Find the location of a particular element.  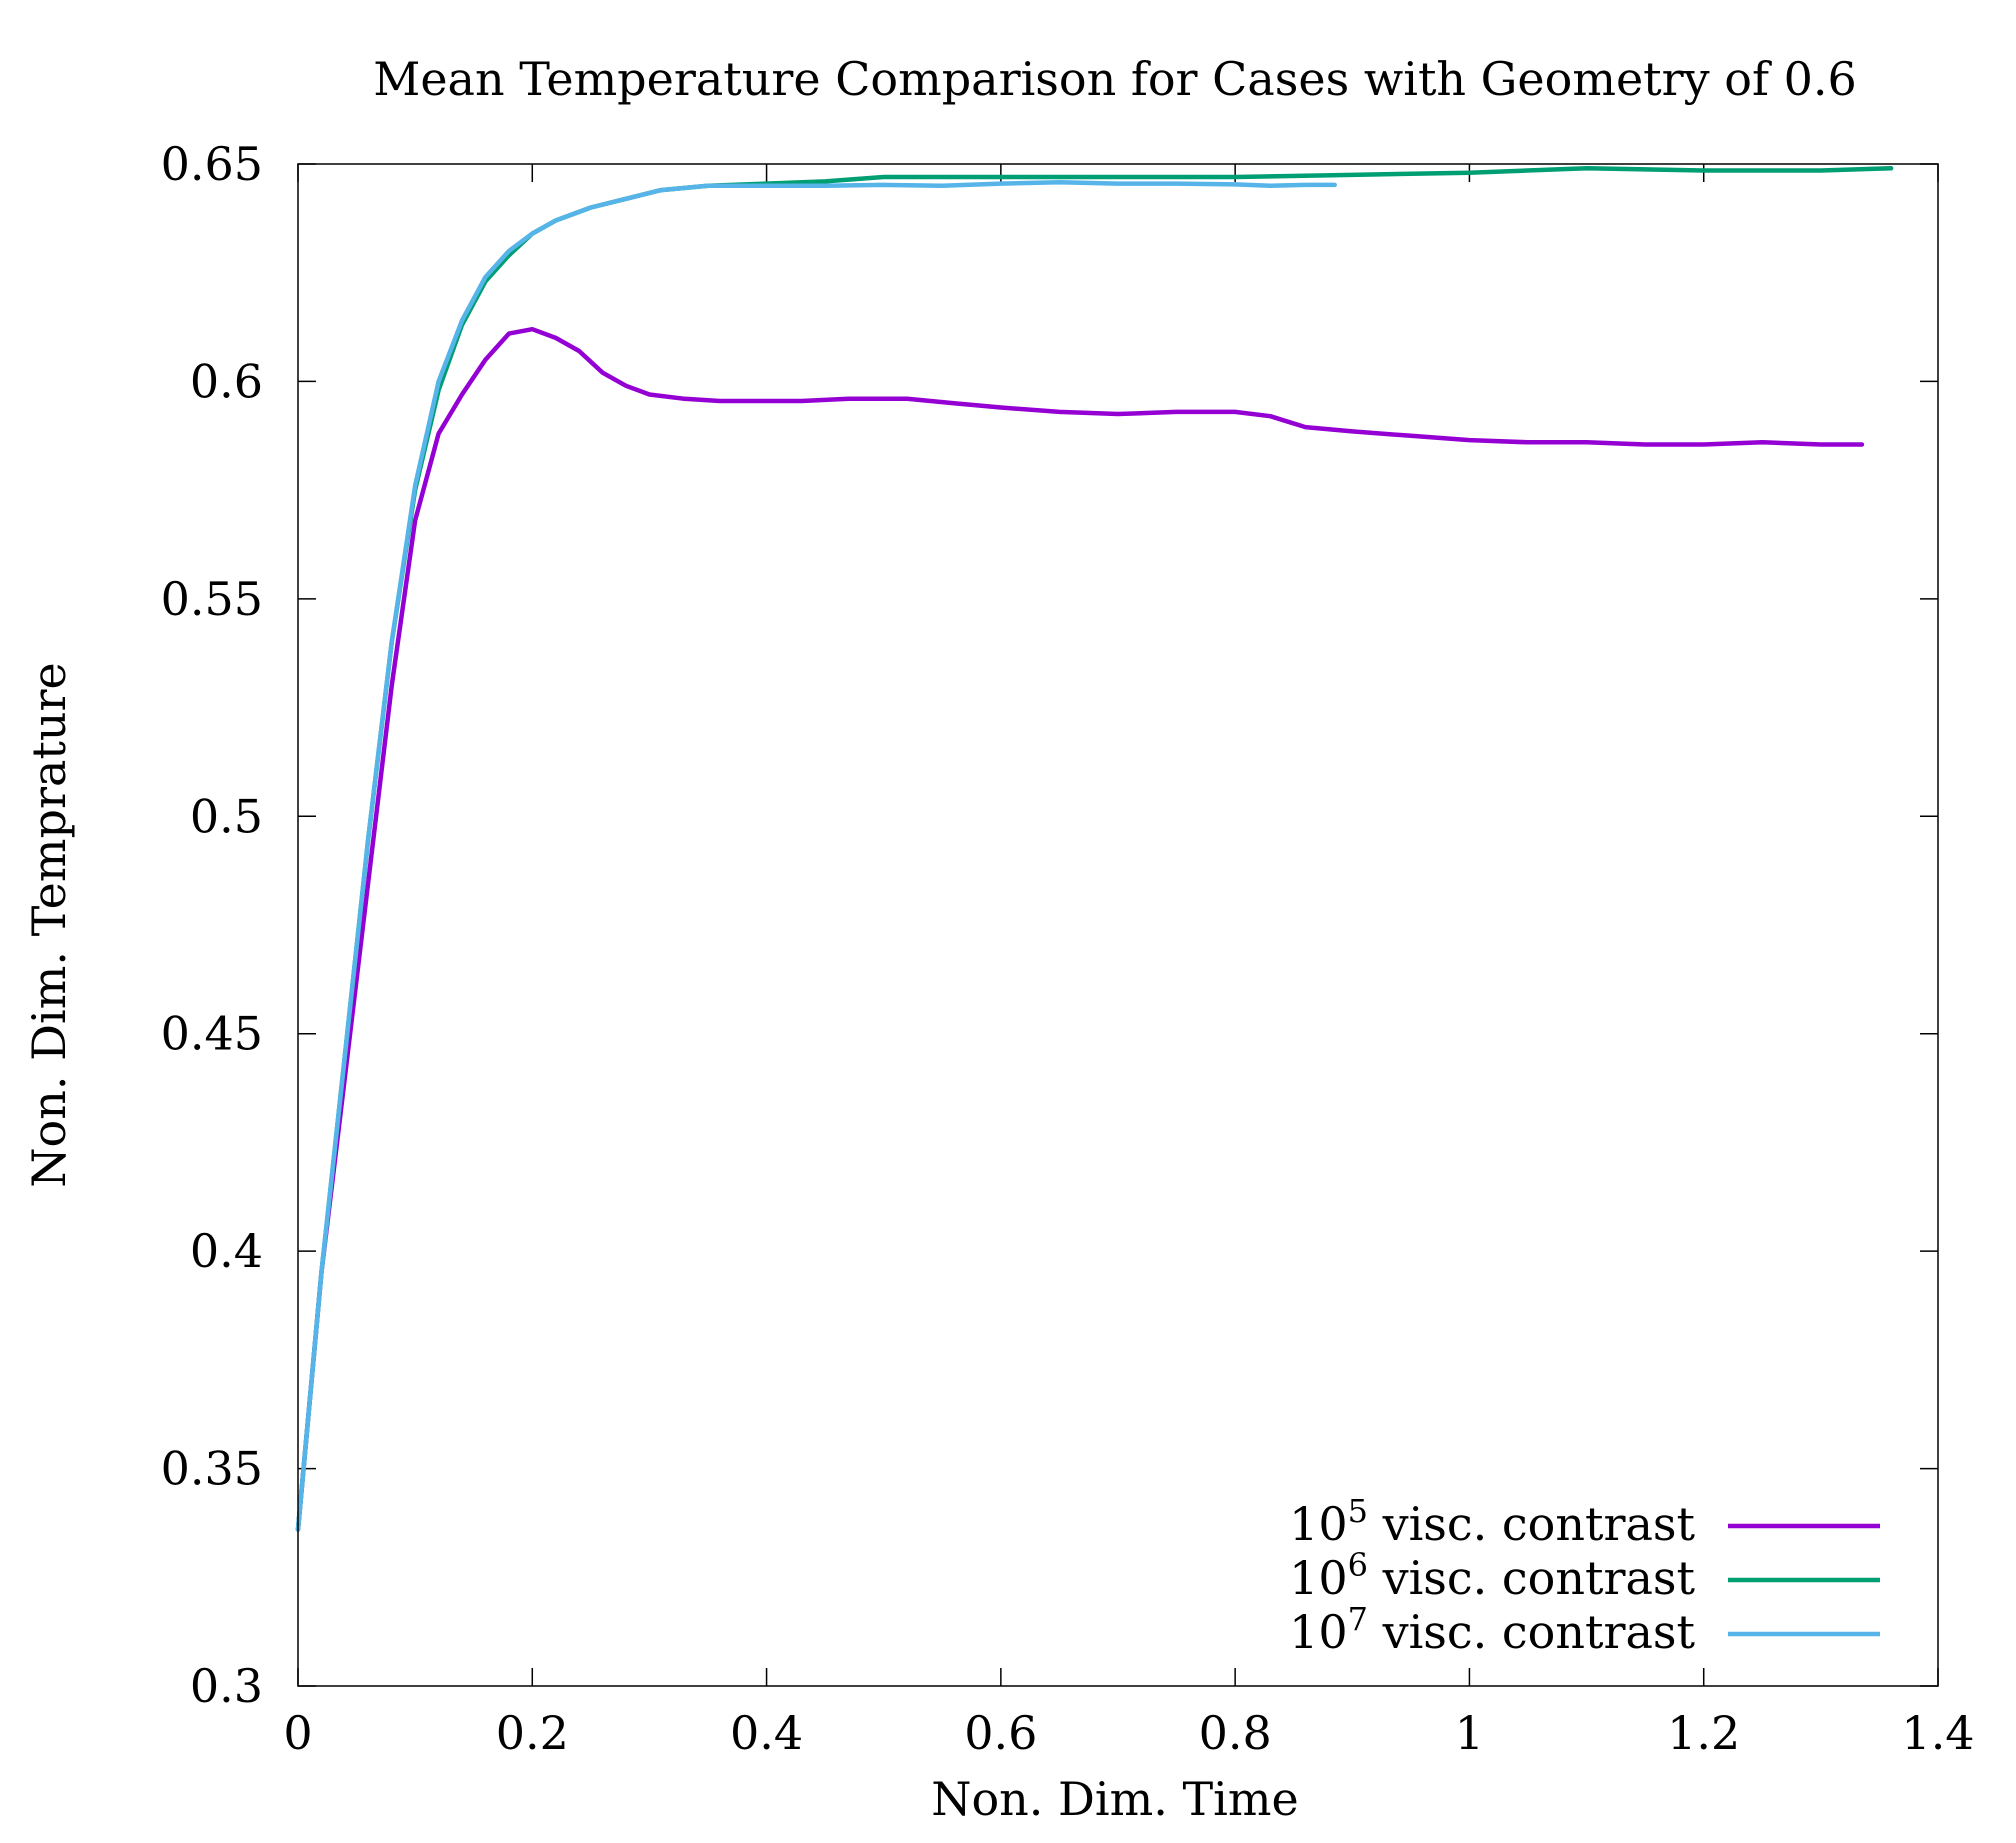

legend-label-exponent: 5 is located at coordinates (1358, 1511).